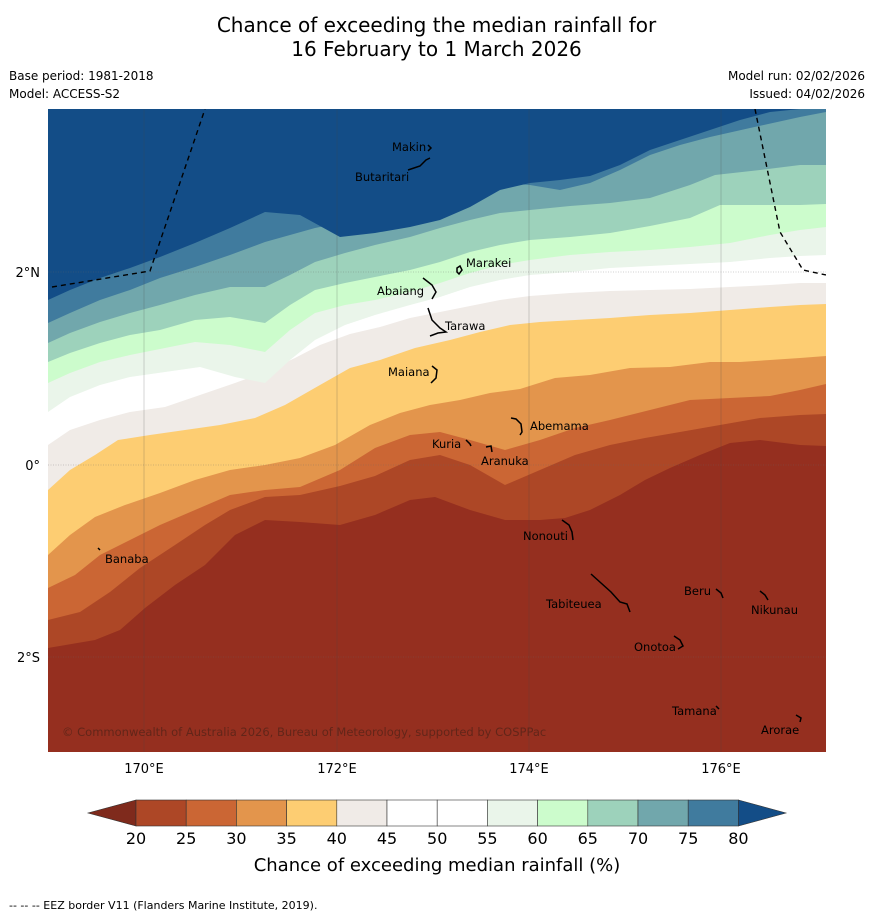  I want to click on place-label: Abaiang, so click(400, 291).